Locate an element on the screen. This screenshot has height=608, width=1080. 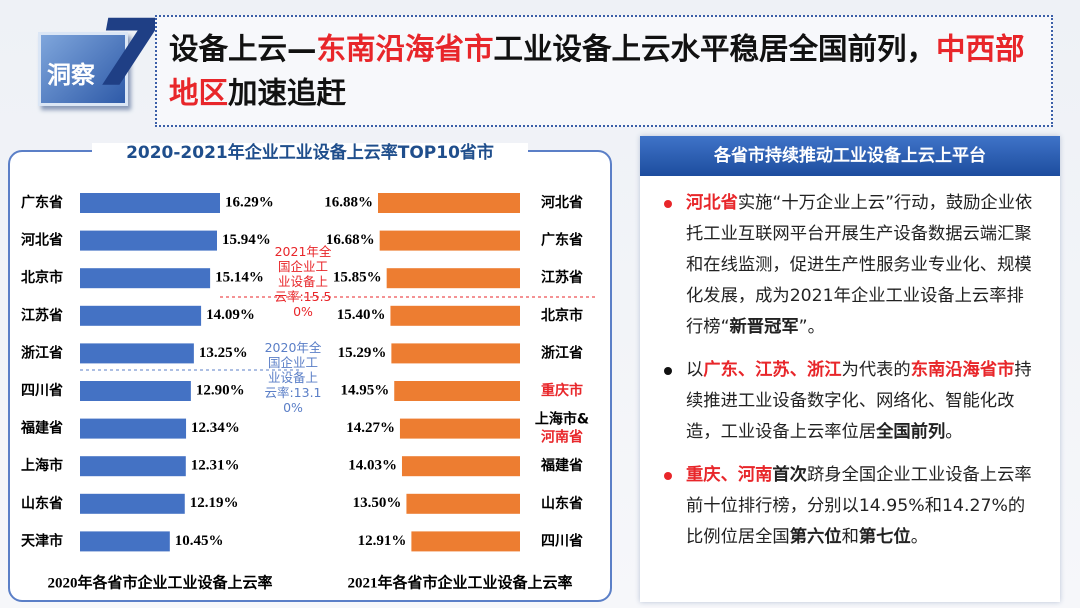
bullet-run: 持续推进工业设备数字化、网络化、智能化改造，工业设备上云率位居 is located at coordinates (859, 401).